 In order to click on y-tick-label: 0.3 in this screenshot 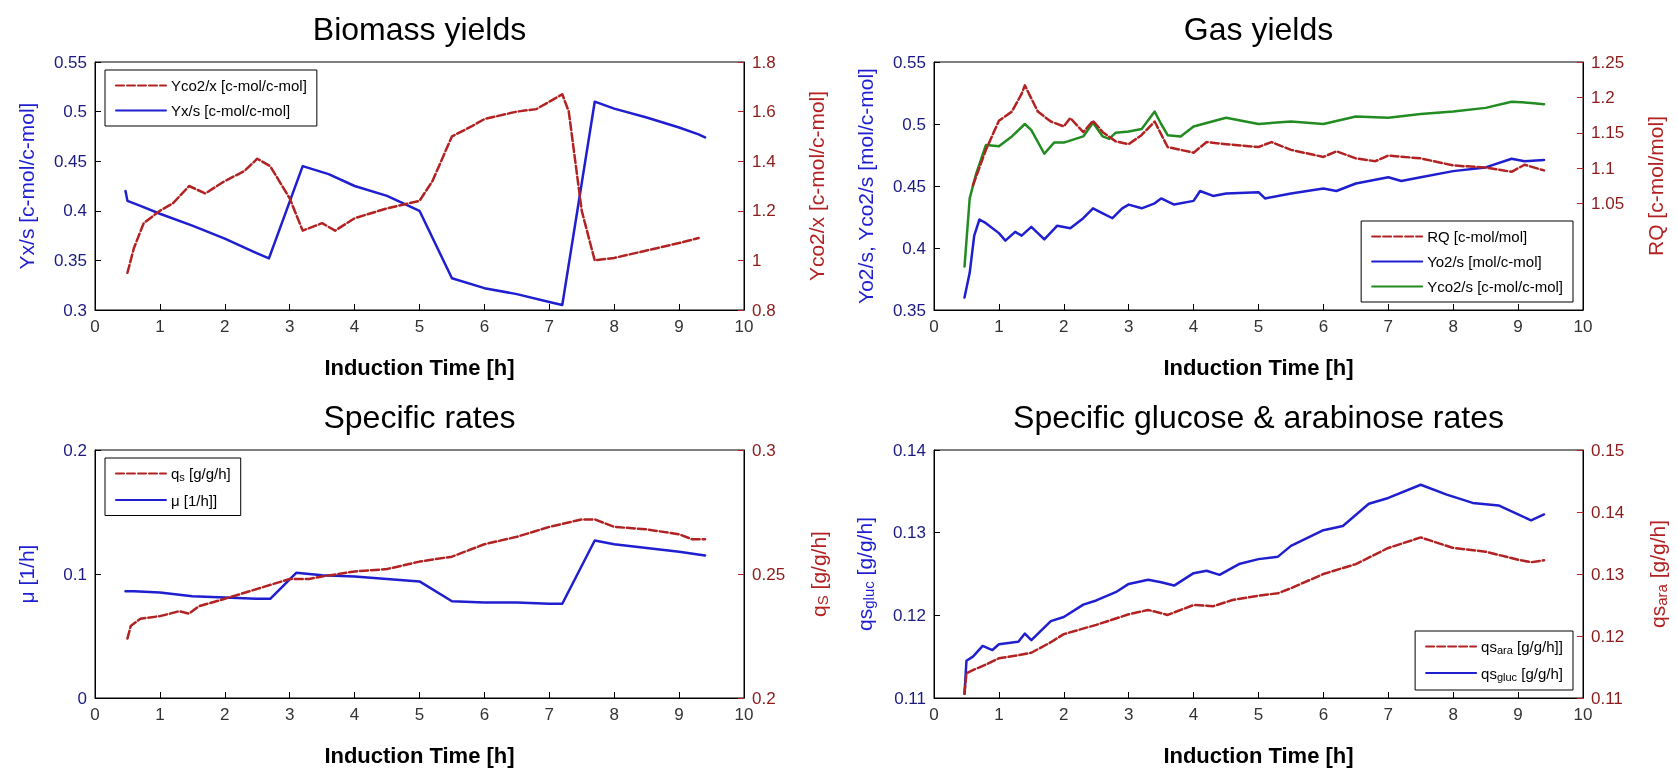, I will do `click(75, 310)`.